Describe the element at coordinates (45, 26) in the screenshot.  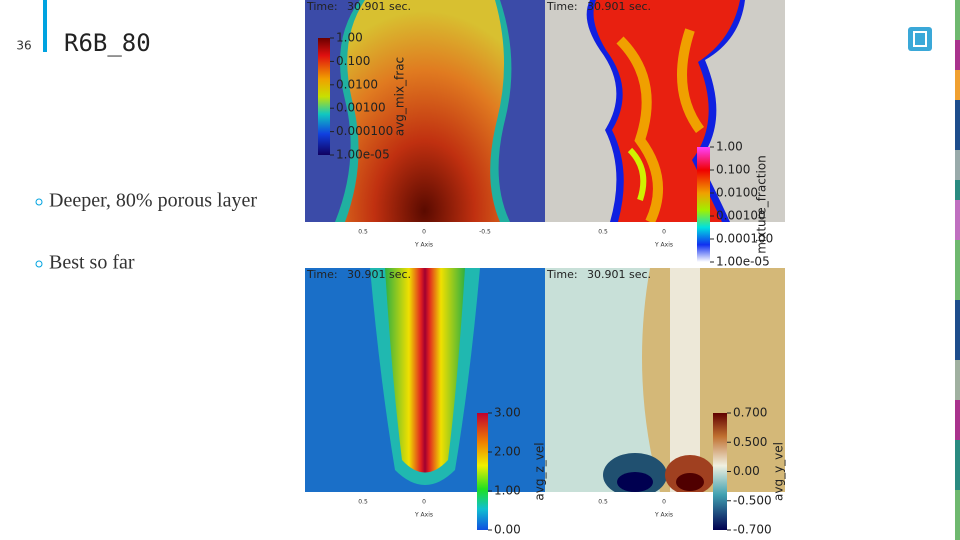
I see `accent-bar` at that location.